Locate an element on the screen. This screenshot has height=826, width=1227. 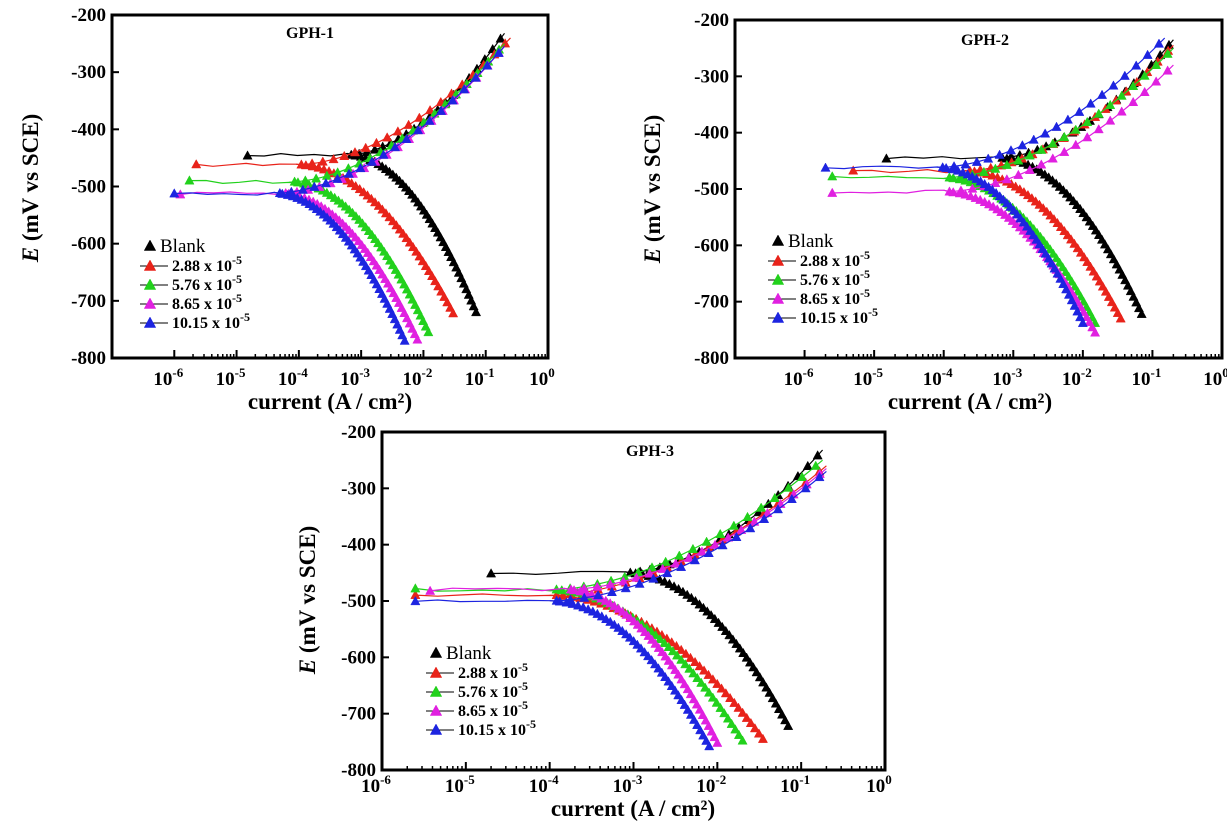
y-tick-label: -300 is located at coordinates (88, 72).